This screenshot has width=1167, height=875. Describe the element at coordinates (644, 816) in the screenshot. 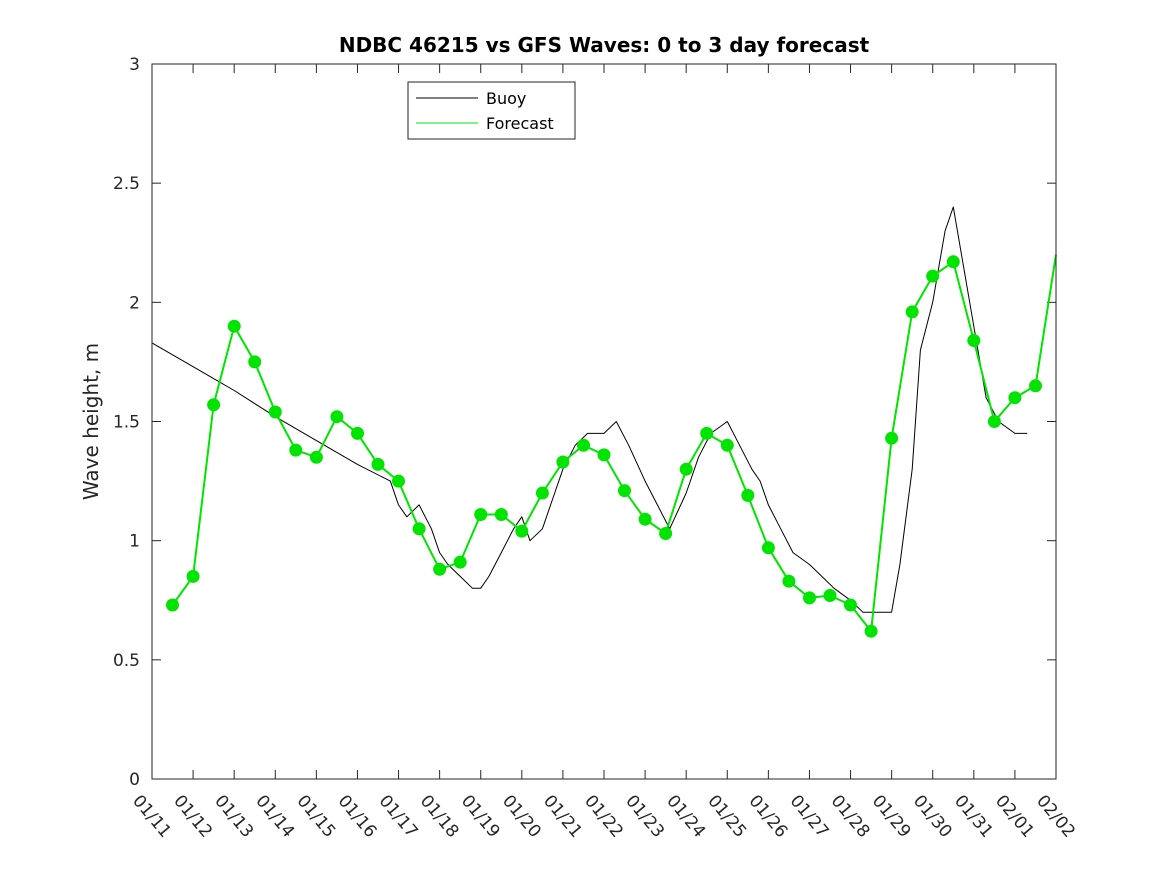

I see `x-tick-label: 01/23` at that location.